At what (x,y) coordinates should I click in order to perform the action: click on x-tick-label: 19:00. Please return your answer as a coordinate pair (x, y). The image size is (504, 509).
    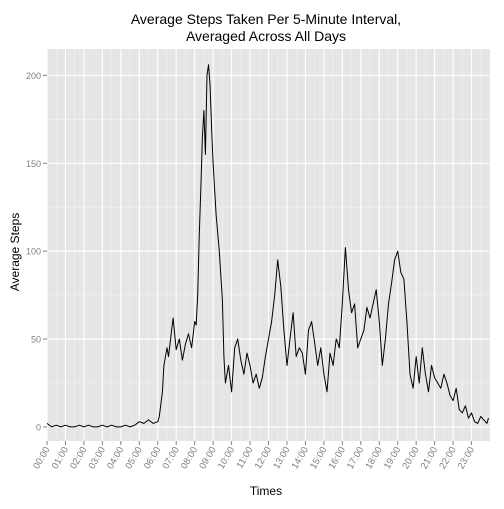
    Looking at the image, I should click on (392, 458).